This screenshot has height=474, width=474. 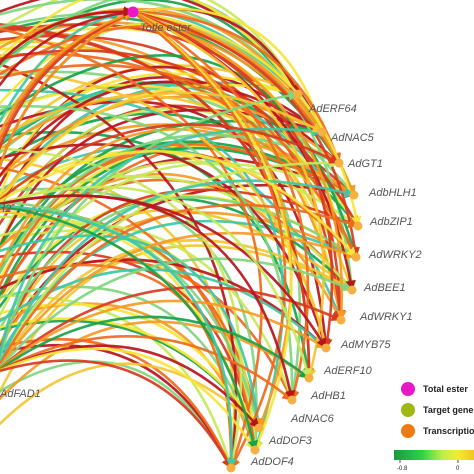 What do you see at coordinates (133, 12) in the screenshot?
I see `node-total_ester` at bounding box center [133, 12].